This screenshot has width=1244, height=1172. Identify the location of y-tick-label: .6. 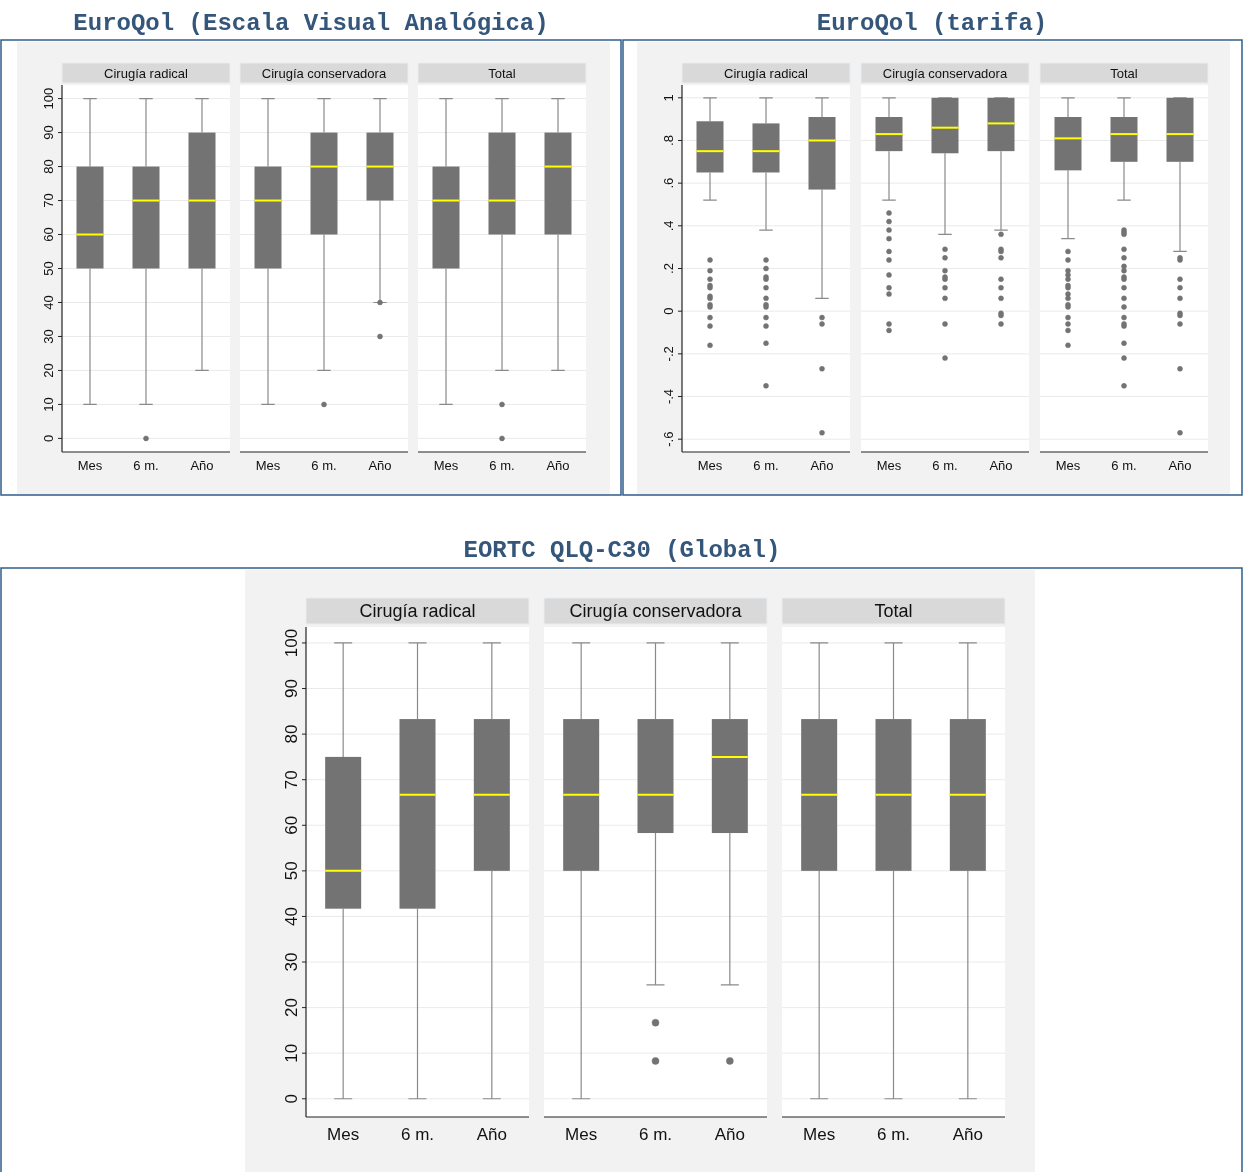
(668, 183).